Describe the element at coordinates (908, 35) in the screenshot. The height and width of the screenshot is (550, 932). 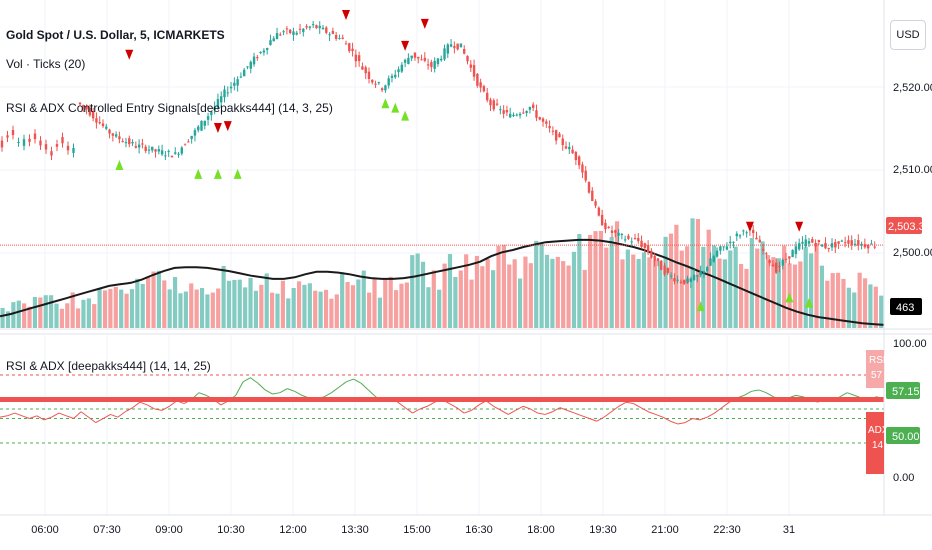
I see `currency-button: USD` at that location.